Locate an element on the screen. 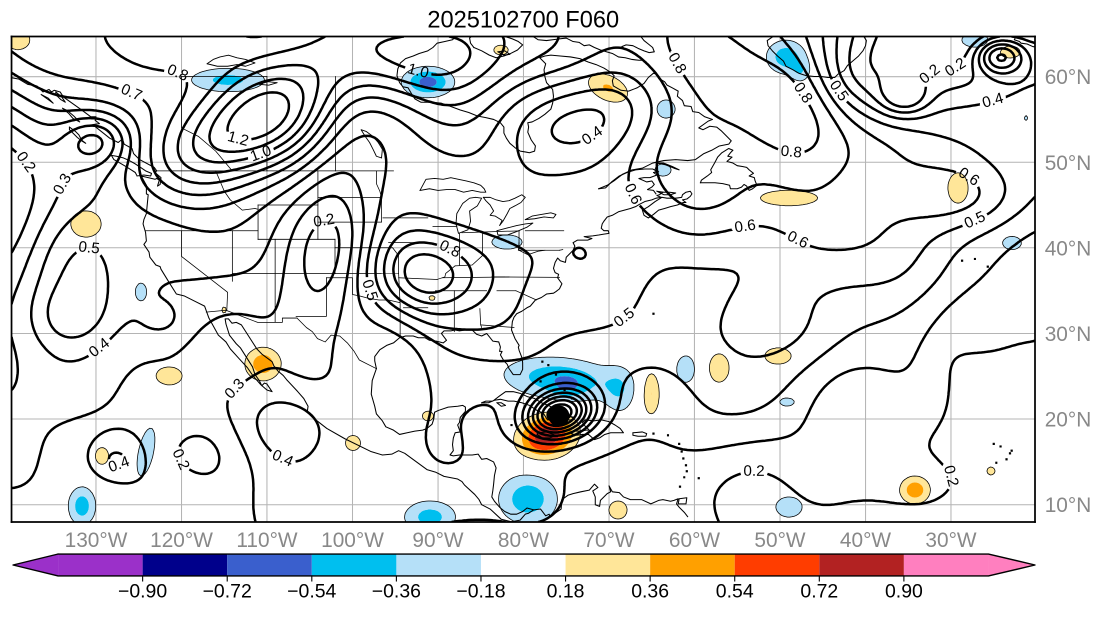 This screenshot has width=1105, height=620. svg-text: 50°W is located at coordinates (779, 540).